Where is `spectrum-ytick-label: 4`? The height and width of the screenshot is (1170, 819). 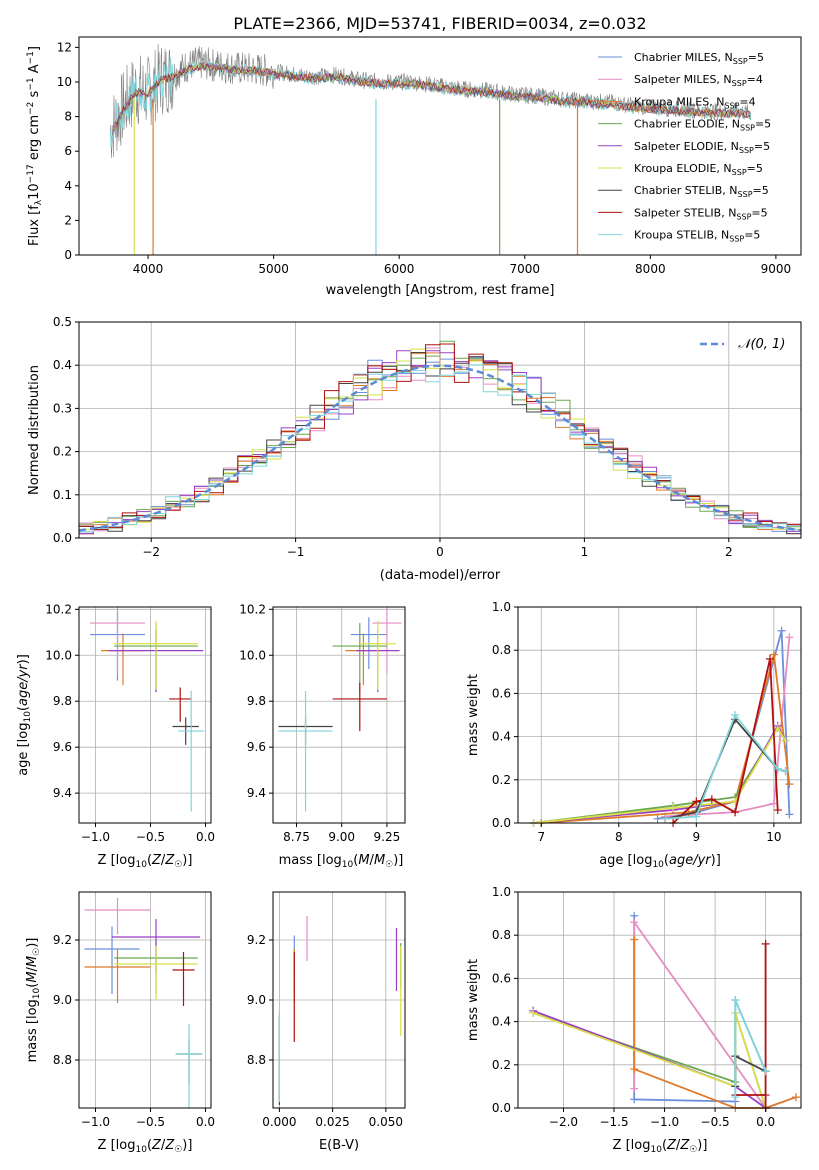
spectrum-ytick-label: 4 is located at coordinates (68, 186).